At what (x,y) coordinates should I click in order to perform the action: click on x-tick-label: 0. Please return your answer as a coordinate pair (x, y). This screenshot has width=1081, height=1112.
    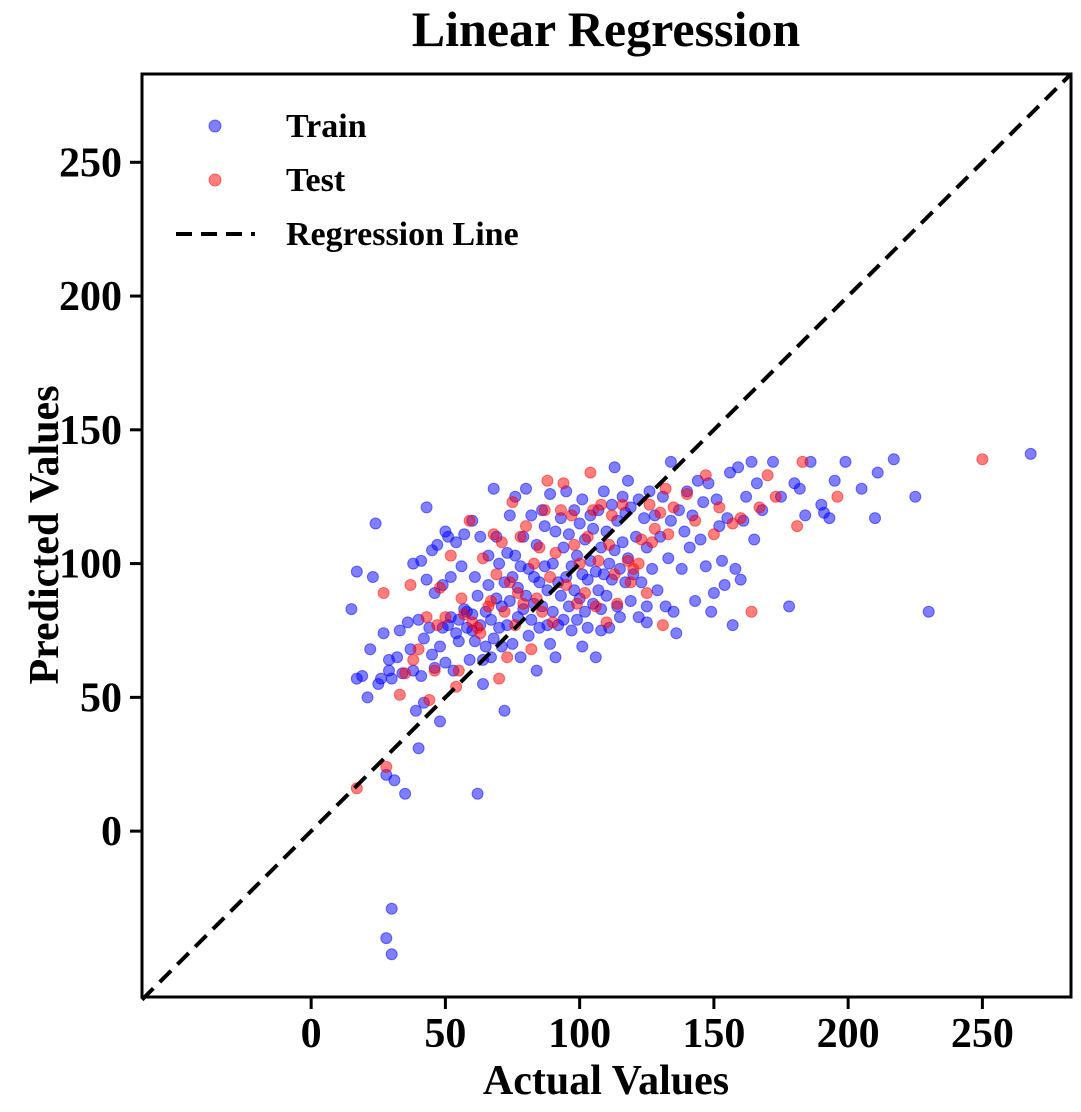
    Looking at the image, I should click on (311, 1034).